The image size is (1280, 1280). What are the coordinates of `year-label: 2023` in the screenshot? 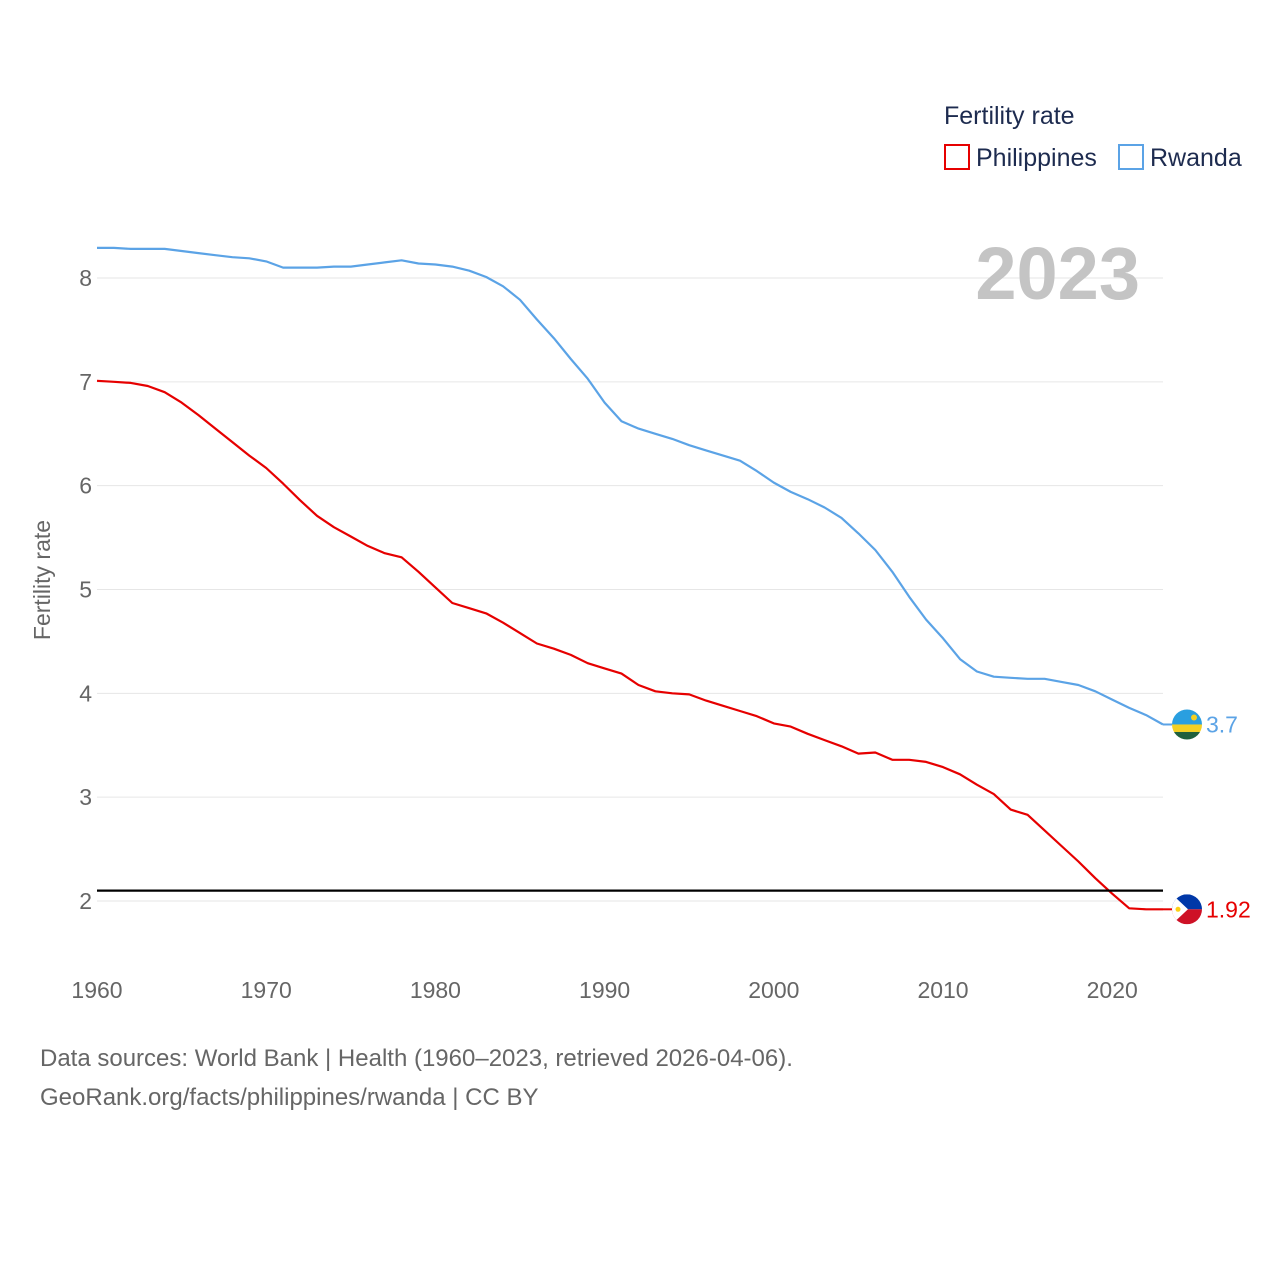 It's located at (1057, 273).